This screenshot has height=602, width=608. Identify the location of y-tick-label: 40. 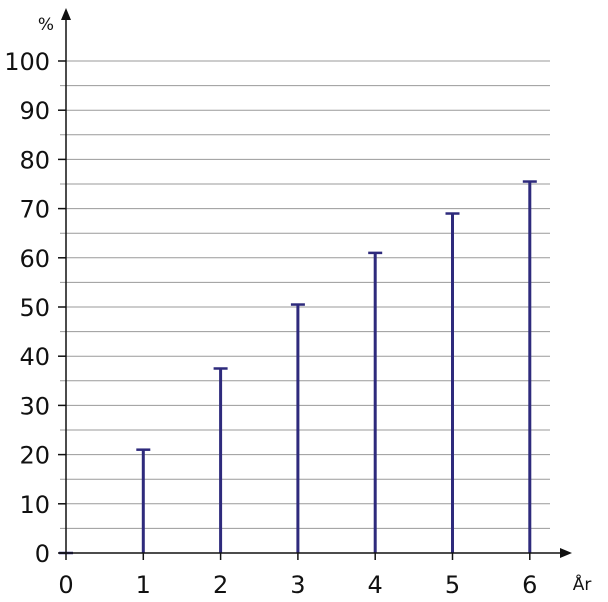
(34, 357).